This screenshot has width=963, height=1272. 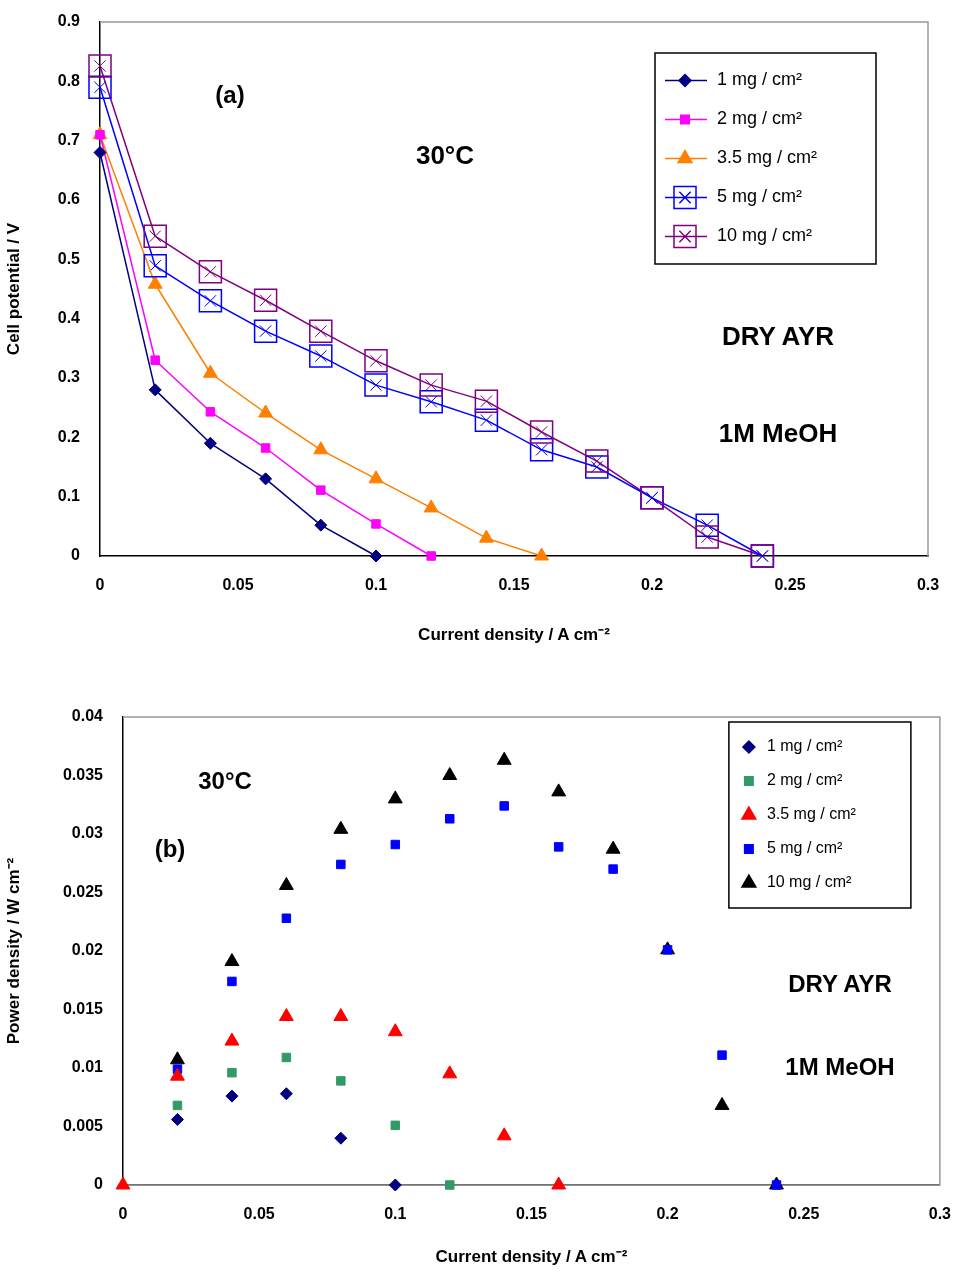 I want to click on y-axis-title: Power density / W cm⁻², so click(x=13, y=951).